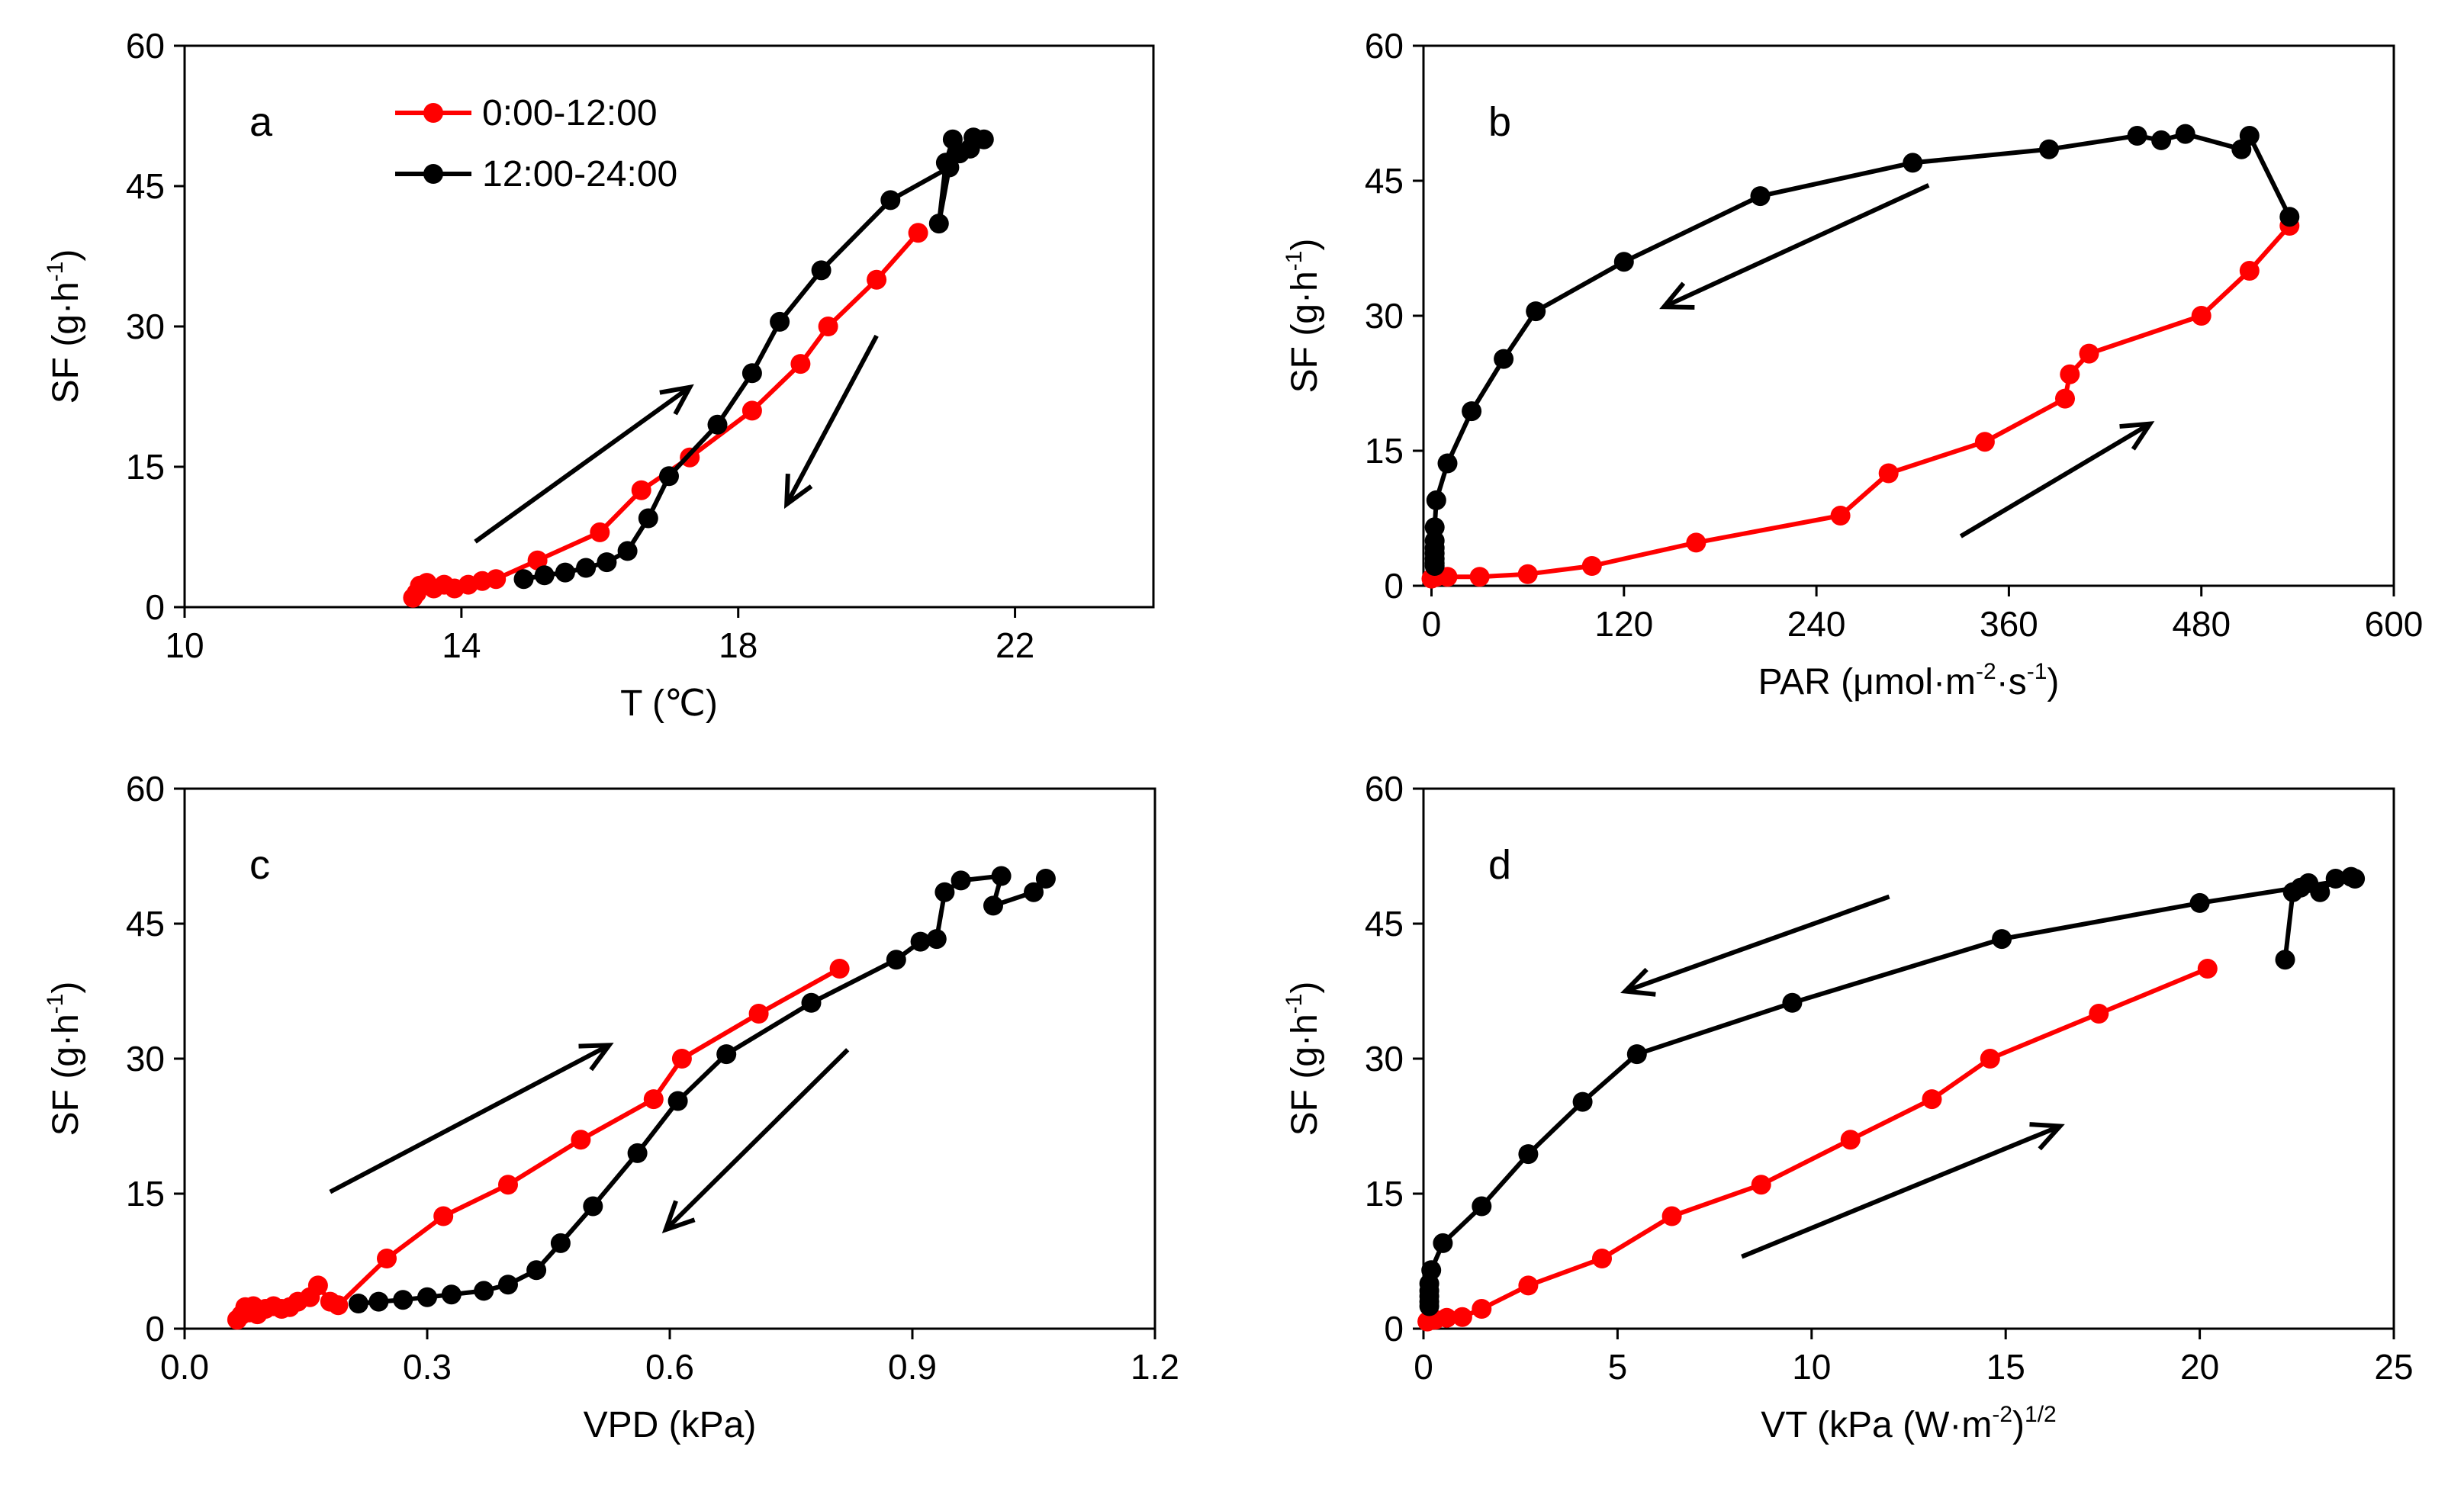 The height and width of the screenshot is (1498, 2464). I want to click on x-tick-label: 0.6, so click(669, 1367).